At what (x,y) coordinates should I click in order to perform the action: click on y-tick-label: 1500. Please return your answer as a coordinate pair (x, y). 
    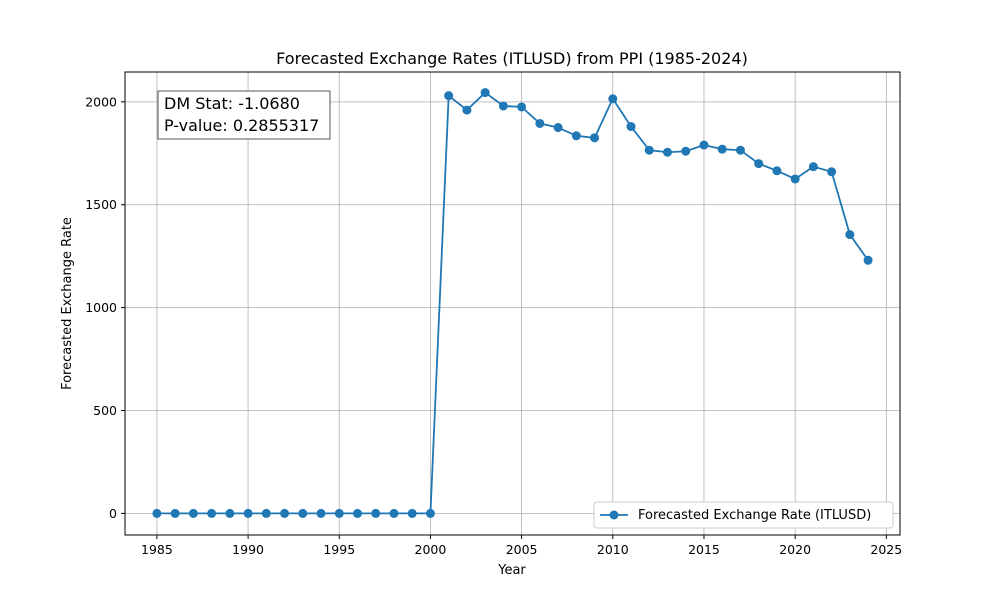
    Looking at the image, I should click on (101, 204).